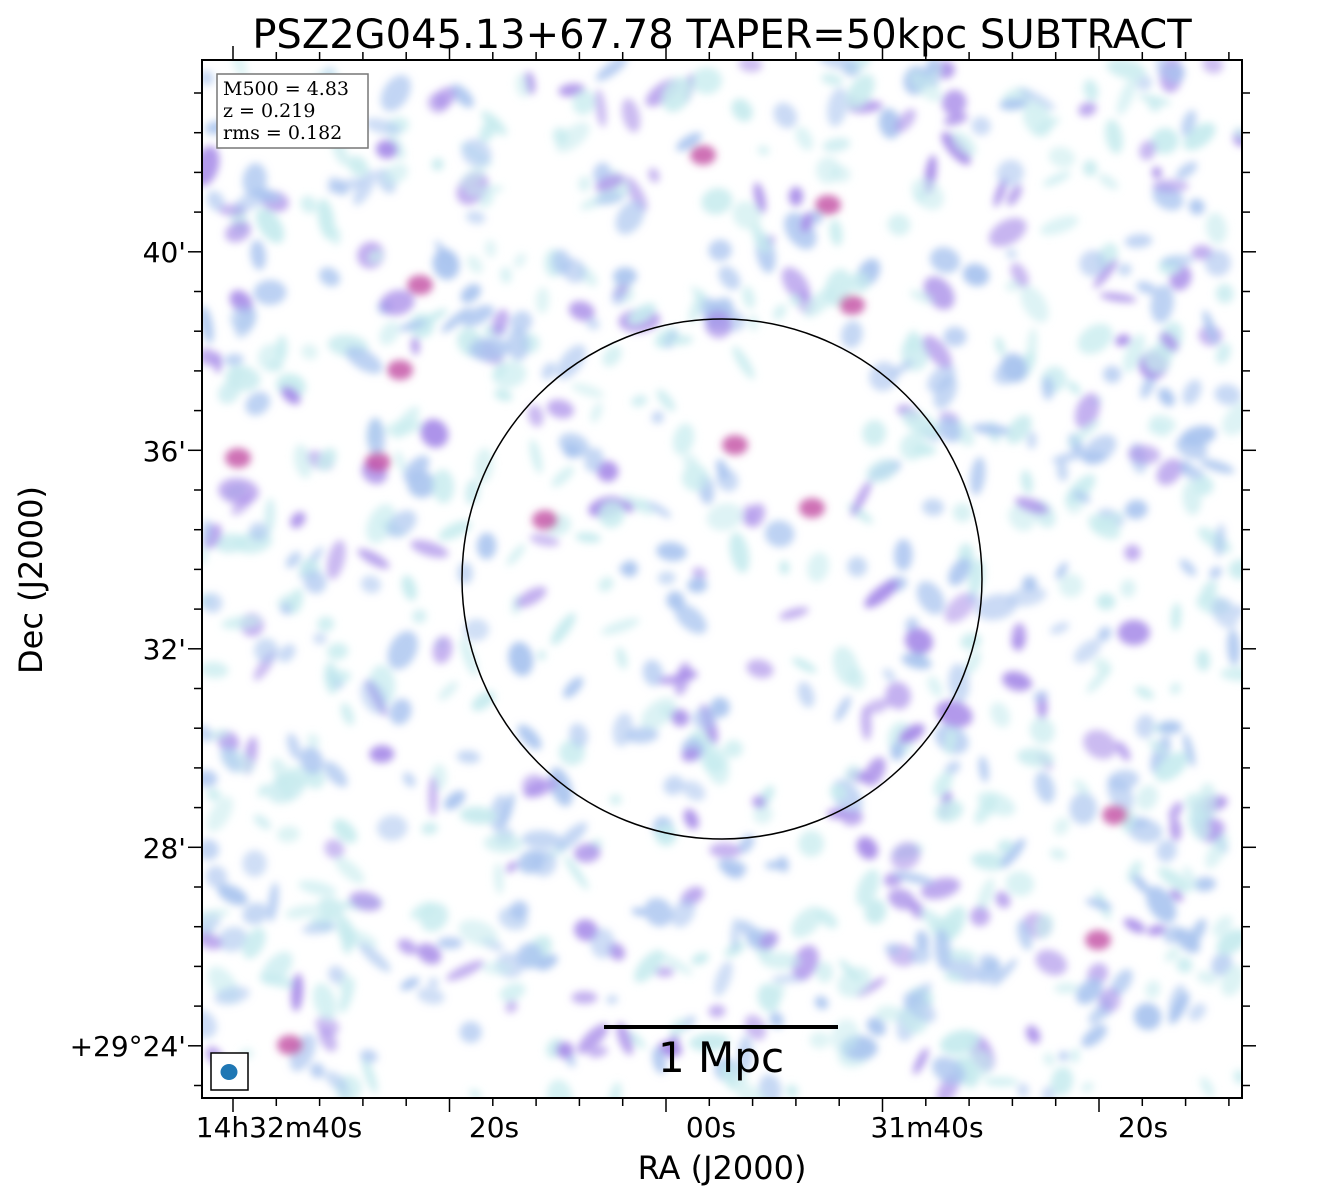  Describe the element at coordinates (926, 1127) in the screenshot. I see `x-tick-label: 31m40s` at that location.